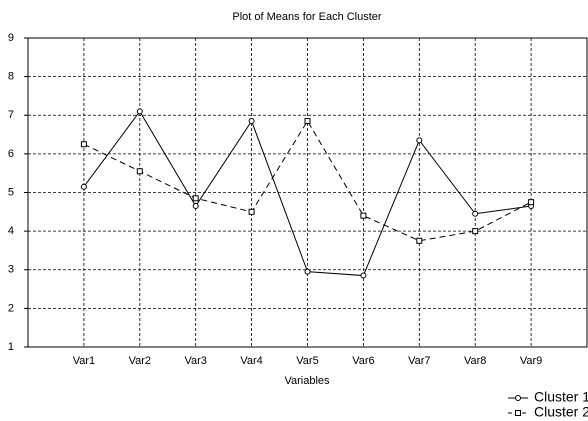 The height and width of the screenshot is (421, 588). What do you see at coordinates (11, 38) in the screenshot?
I see `y-tick-label: 9` at bounding box center [11, 38].